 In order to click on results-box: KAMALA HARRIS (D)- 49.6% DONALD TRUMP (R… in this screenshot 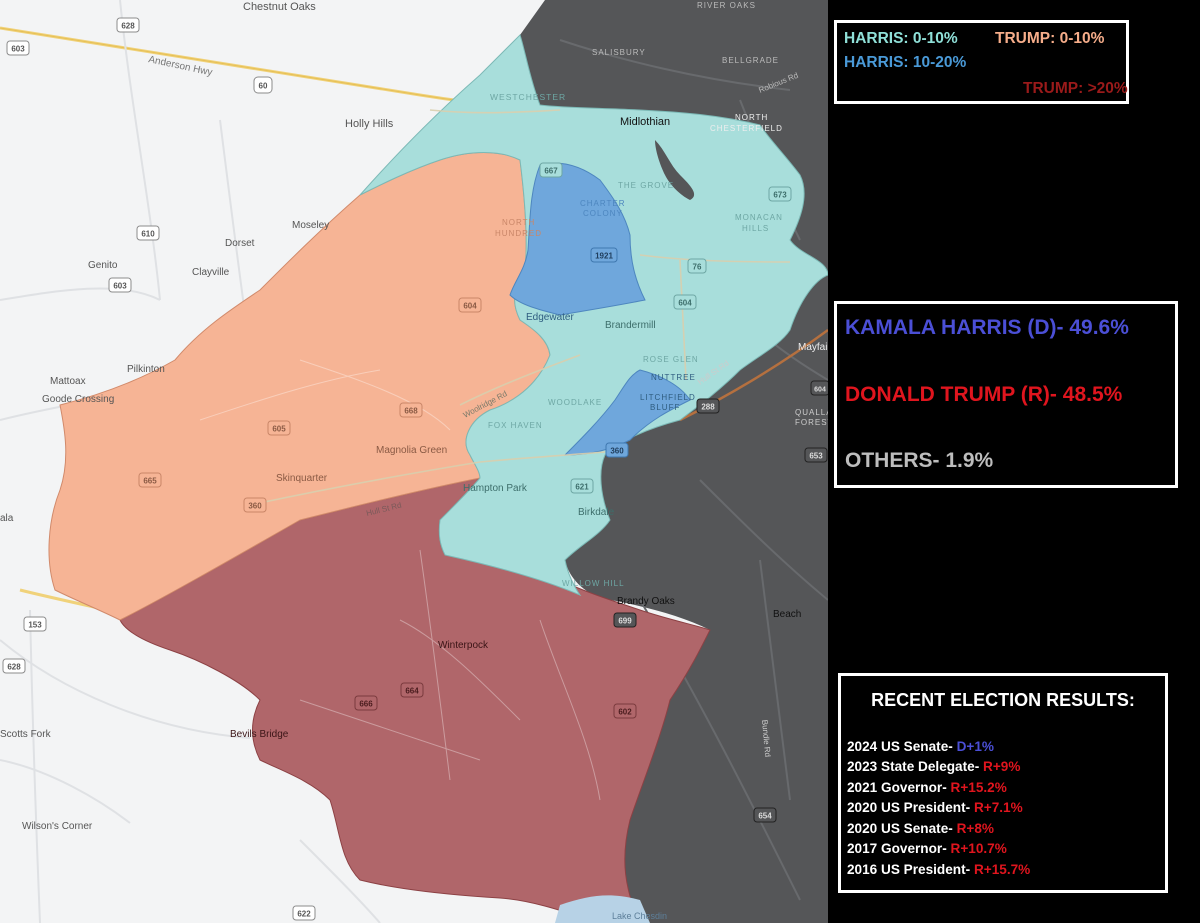, I will do `click(1006, 394)`.